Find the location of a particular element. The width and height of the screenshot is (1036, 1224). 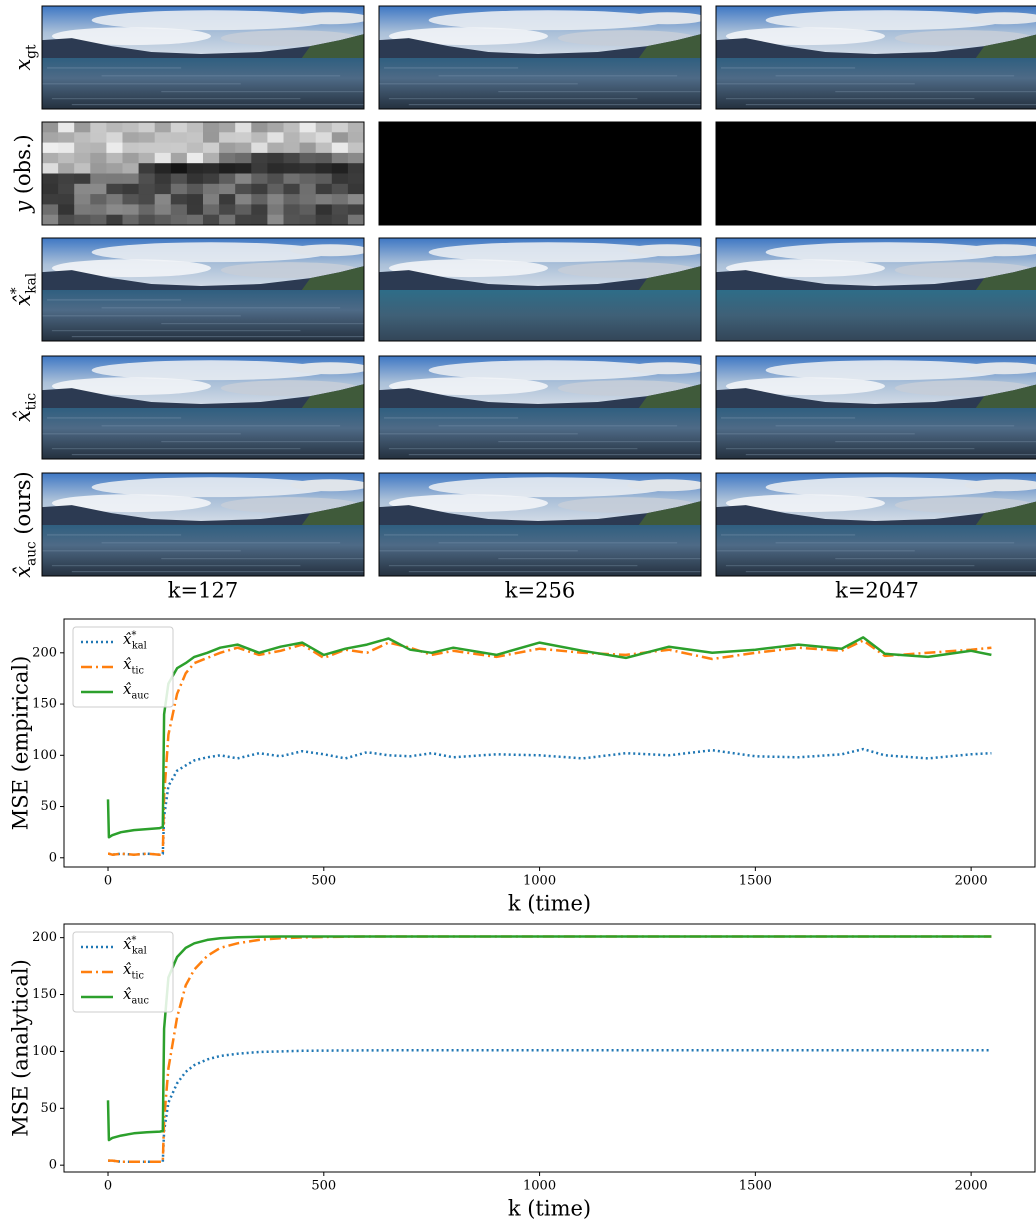

label-rest: (obs.) is located at coordinates (23, 167).